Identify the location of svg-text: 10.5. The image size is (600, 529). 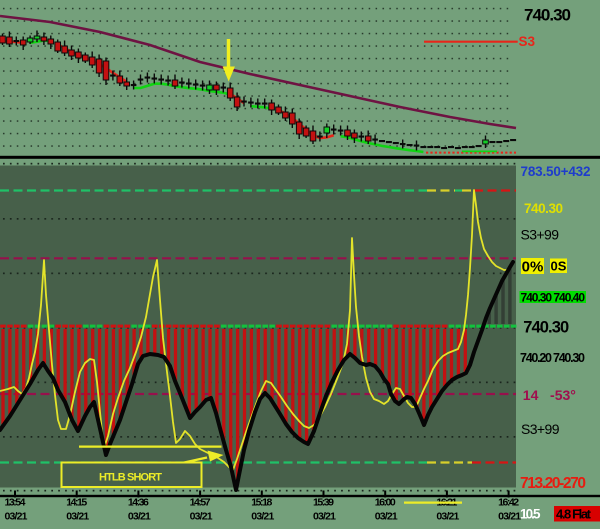
(530, 514).